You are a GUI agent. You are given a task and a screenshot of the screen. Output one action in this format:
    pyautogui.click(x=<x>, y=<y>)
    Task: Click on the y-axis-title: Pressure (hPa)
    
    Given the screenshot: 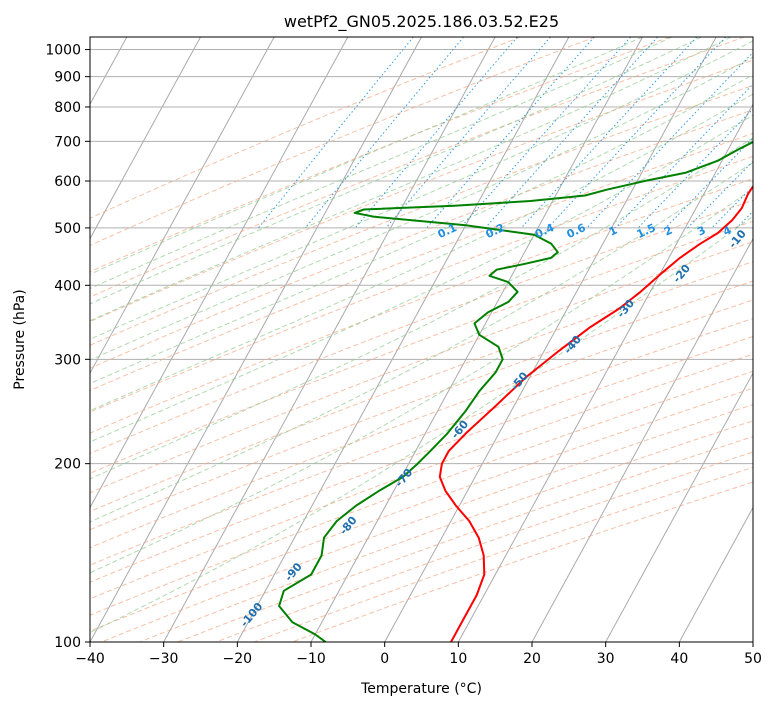 What is the action you would take?
    pyautogui.click(x=20, y=339)
    